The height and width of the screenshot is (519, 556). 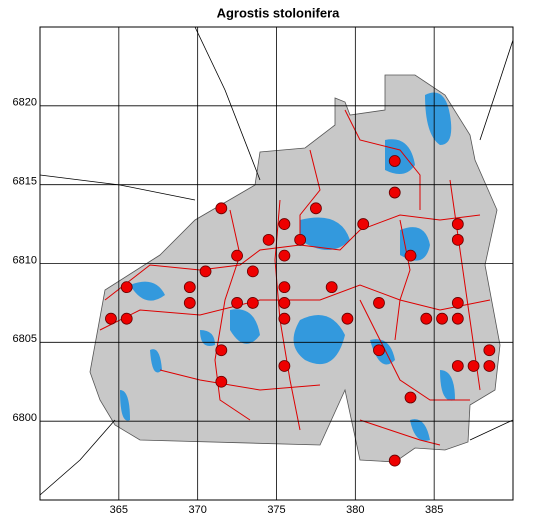 I want to click on y-tick-label: 6805, so click(x=25, y=339).